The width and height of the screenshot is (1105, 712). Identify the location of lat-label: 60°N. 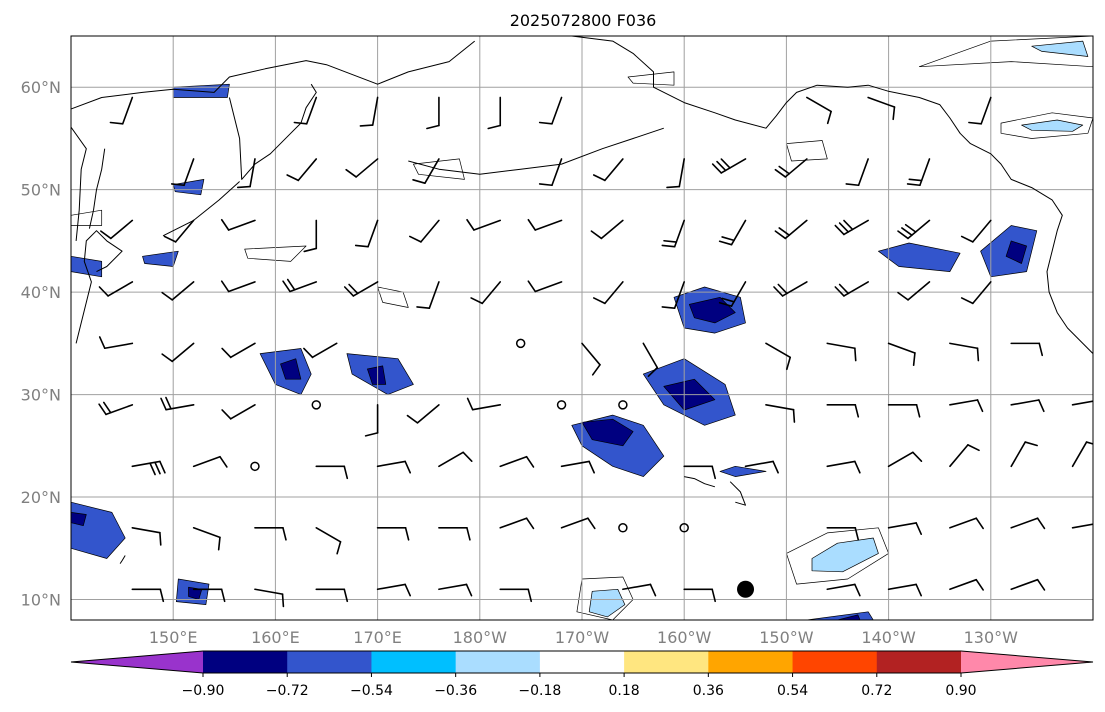
(41, 87).